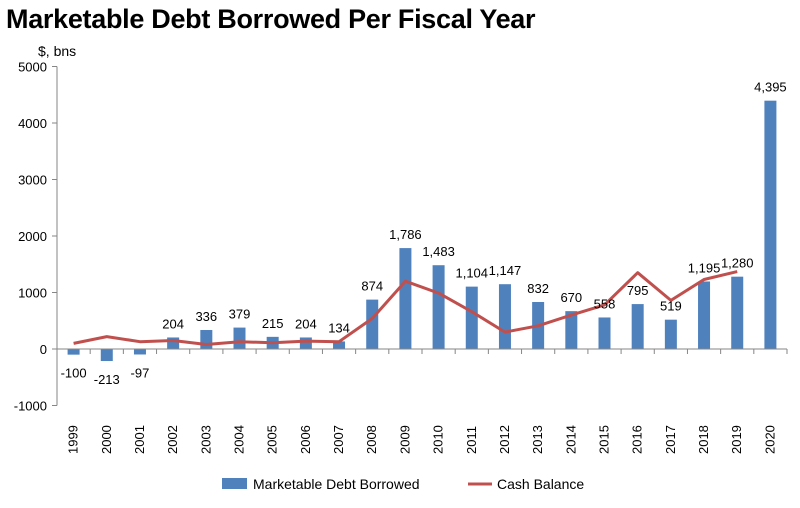 The height and width of the screenshot is (508, 800). I want to click on data-label: 215, so click(273, 323).